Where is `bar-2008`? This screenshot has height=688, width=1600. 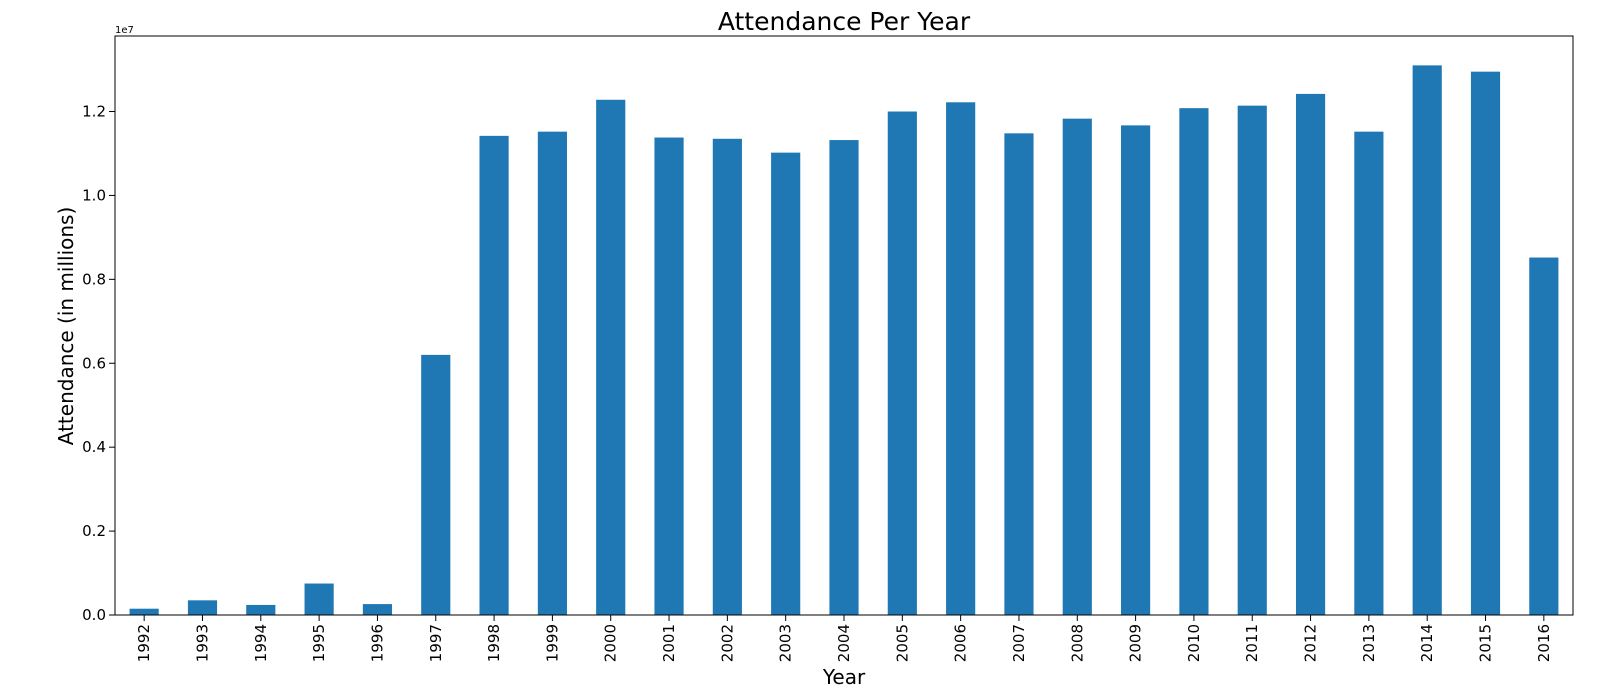
bar-2008 is located at coordinates (1077, 366).